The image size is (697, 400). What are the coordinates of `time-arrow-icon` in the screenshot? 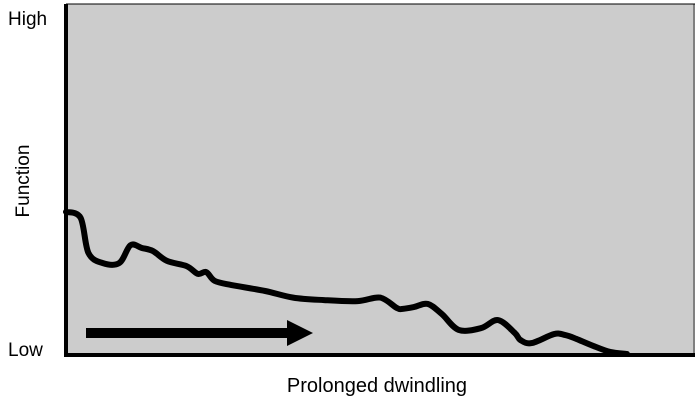 It's located at (199, 333).